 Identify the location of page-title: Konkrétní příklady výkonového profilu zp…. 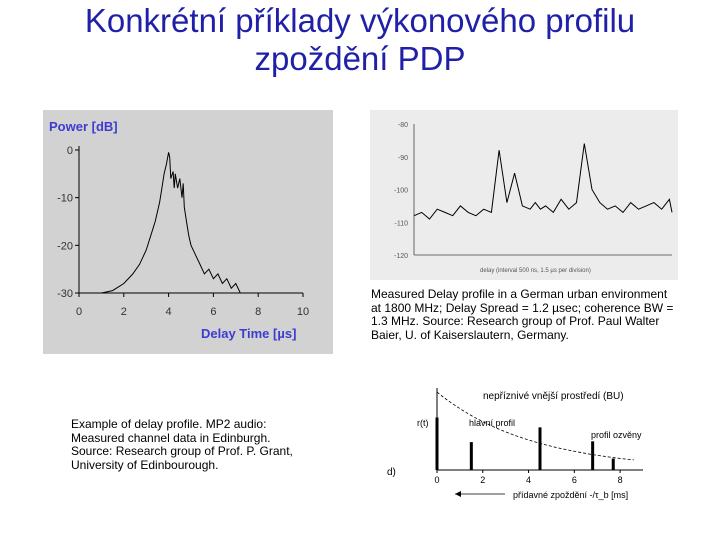
(360, 40).